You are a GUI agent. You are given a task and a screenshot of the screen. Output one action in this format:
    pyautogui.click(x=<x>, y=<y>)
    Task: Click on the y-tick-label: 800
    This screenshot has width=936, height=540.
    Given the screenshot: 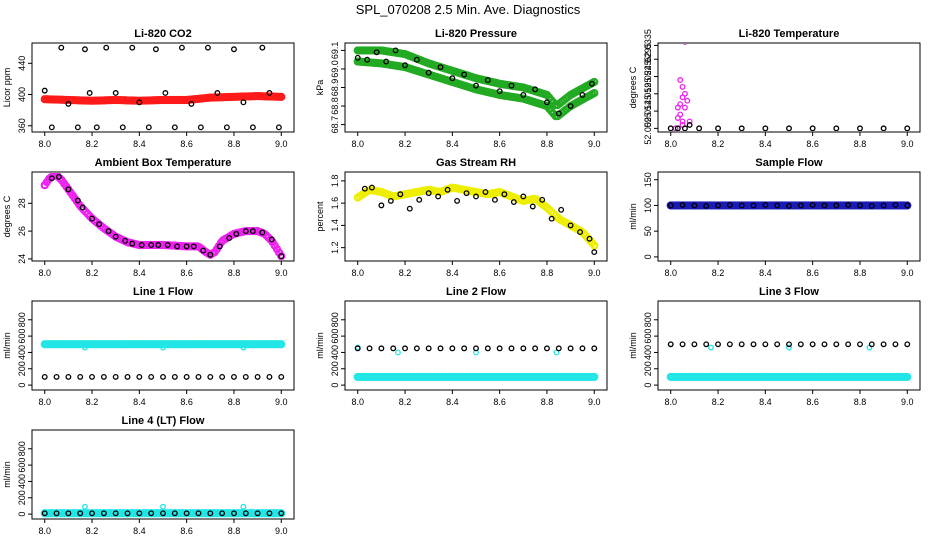 What is the action you would take?
    pyautogui.click(x=22, y=448)
    